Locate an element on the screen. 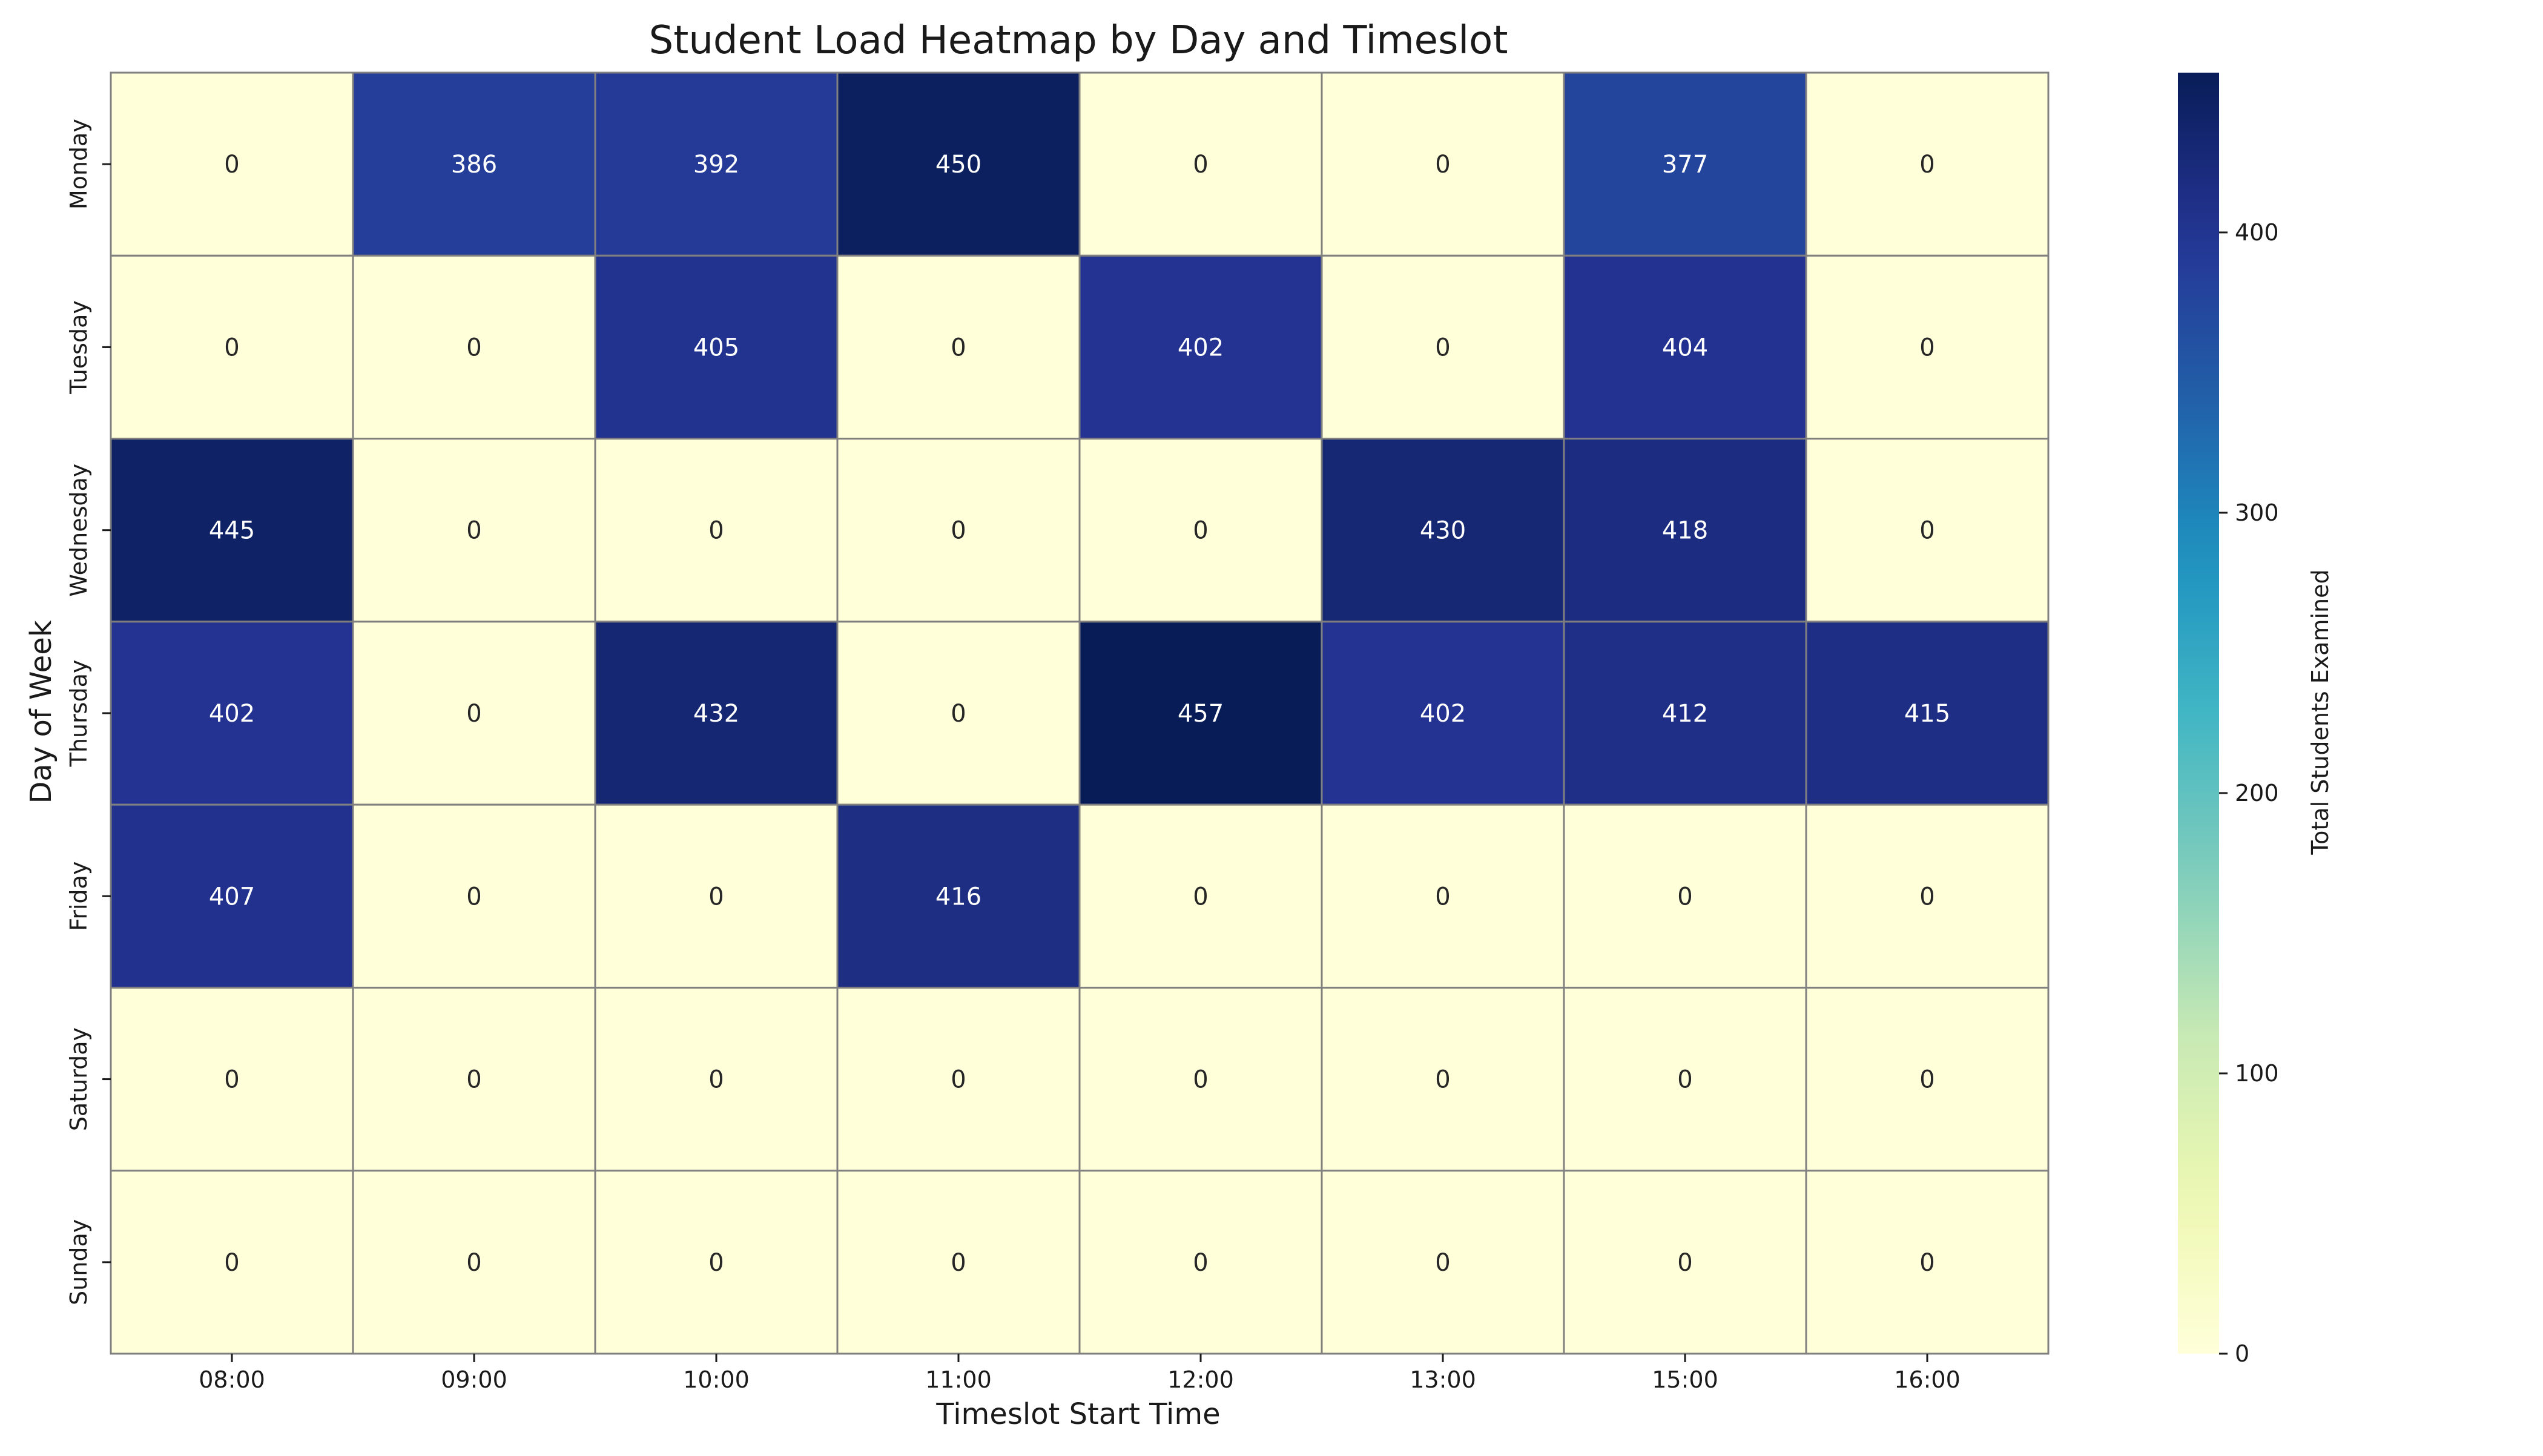  x-tick-label: 13:00 is located at coordinates (1443, 1379).